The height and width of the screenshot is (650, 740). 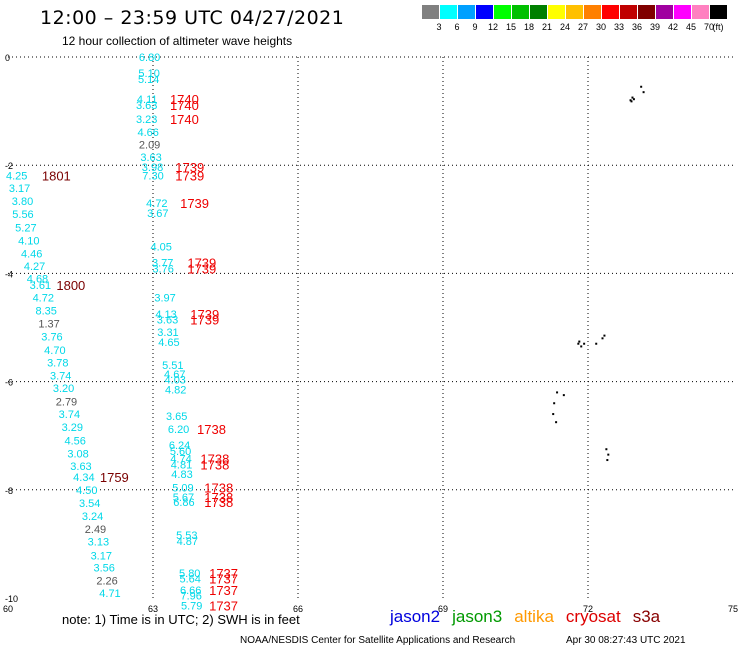 I want to click on x-tick-label: 60, so click(x=8, y=609).